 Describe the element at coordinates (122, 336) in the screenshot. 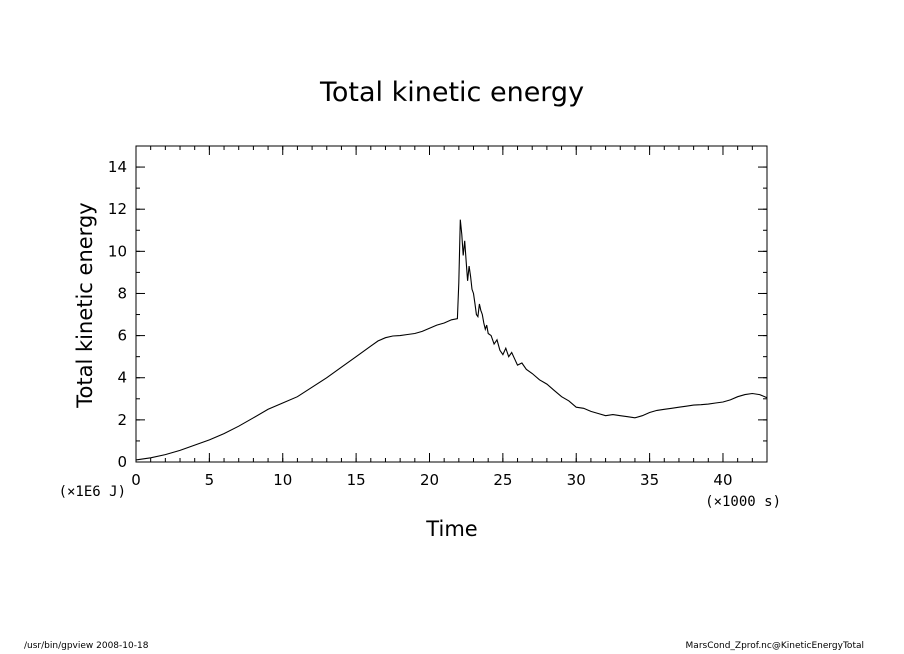

I see `y-tick-label: 6` at that location.